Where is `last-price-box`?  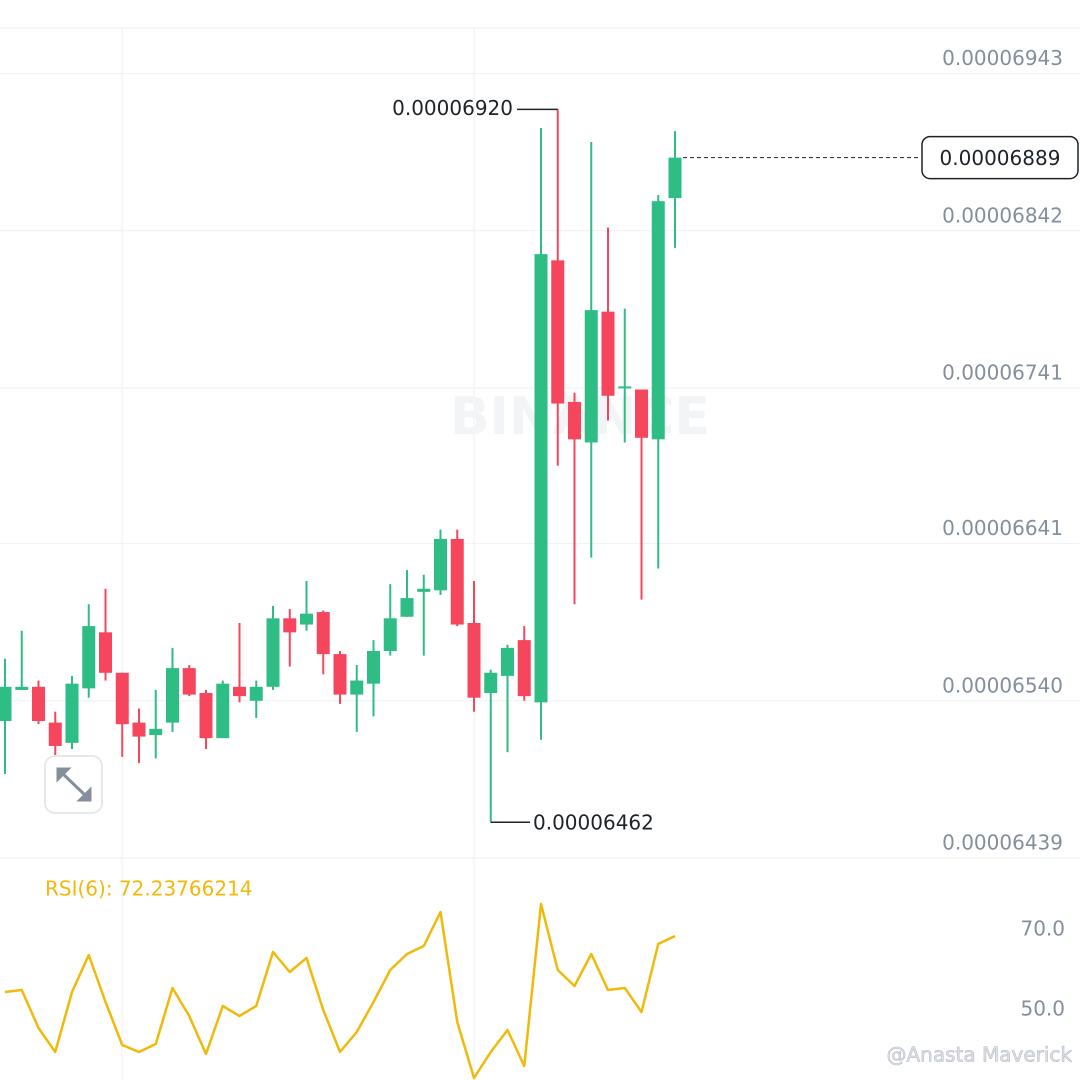 last-price-box is located at coordinates (1000, 157).